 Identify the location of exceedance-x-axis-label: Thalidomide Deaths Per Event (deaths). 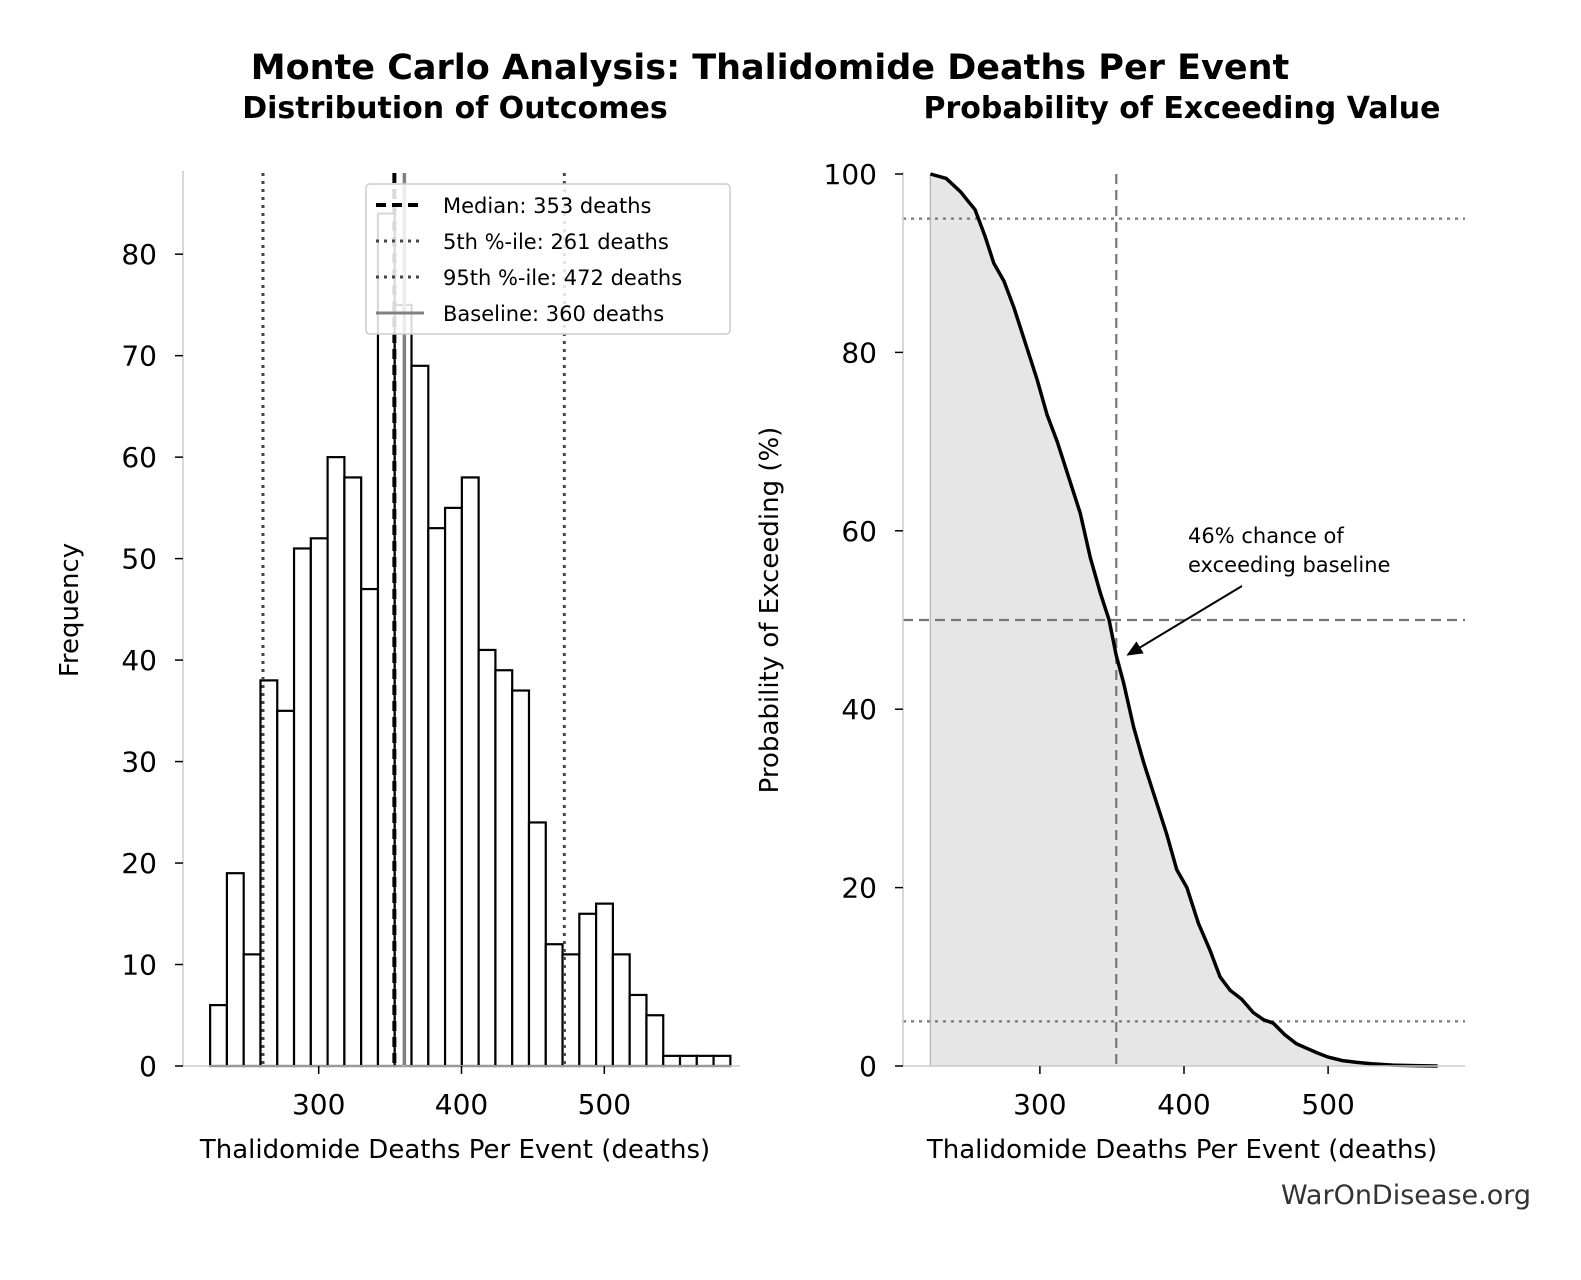
(1181, 1150).